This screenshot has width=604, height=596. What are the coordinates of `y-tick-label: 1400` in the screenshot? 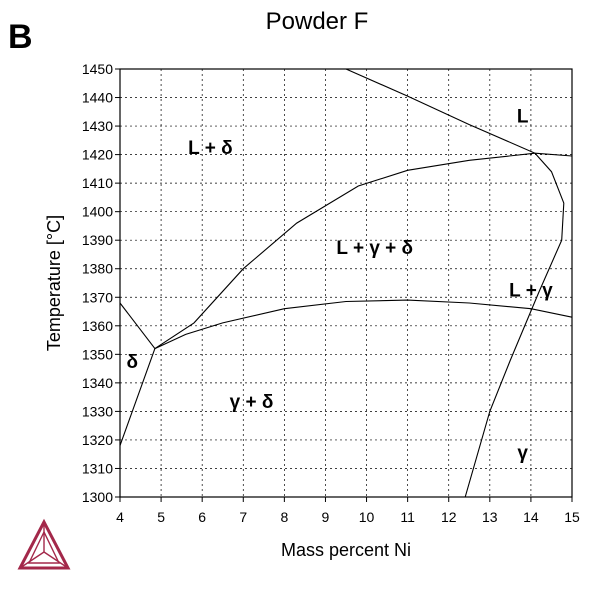 It's located at (97, 212).